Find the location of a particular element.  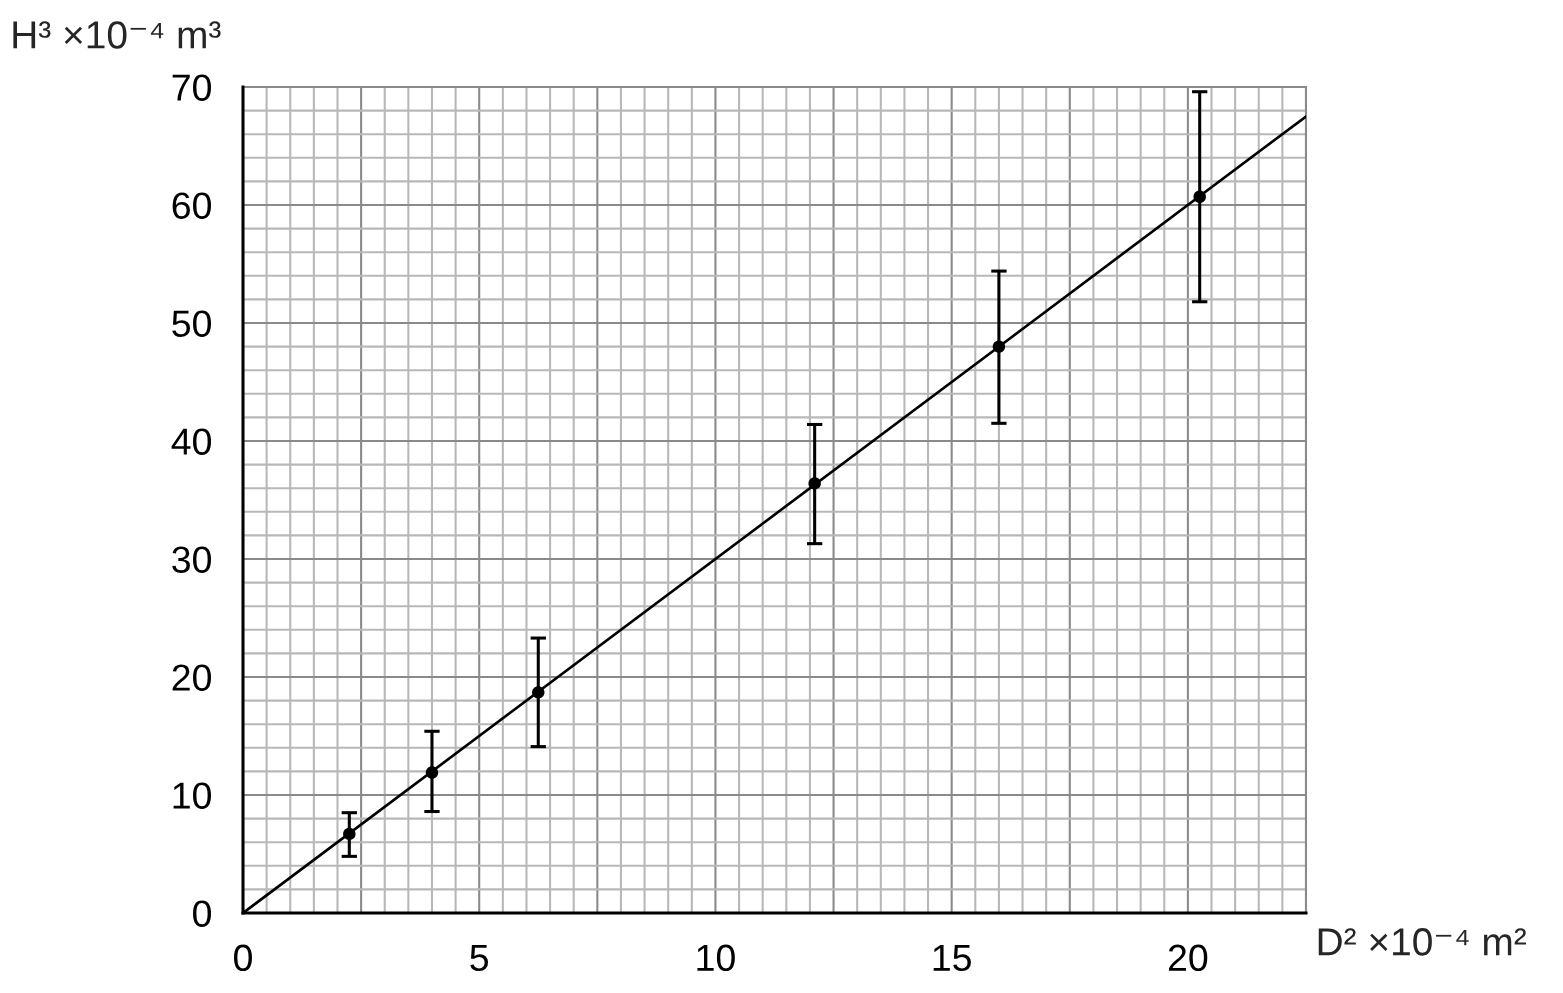

y-tick-label: 0 is located at coordinates (202, 913).